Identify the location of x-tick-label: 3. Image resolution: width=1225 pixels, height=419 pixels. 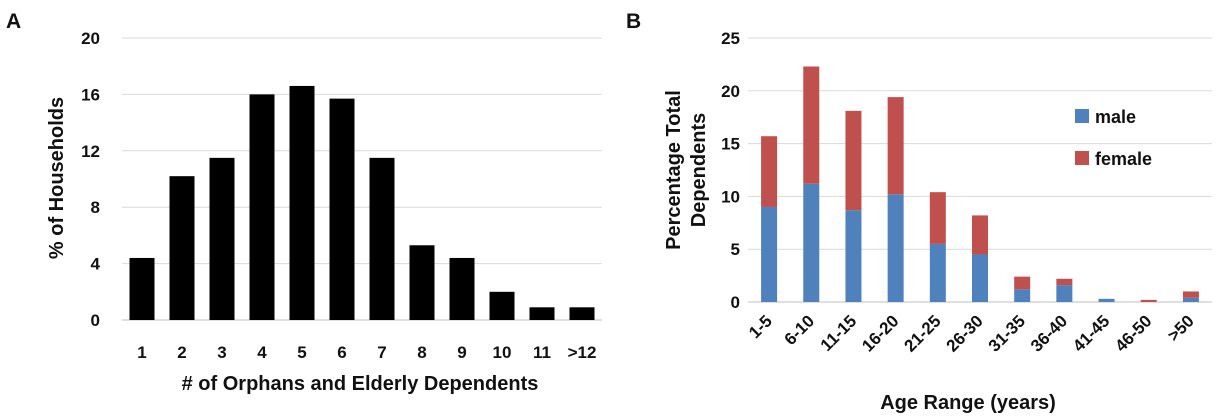
(221, 352).